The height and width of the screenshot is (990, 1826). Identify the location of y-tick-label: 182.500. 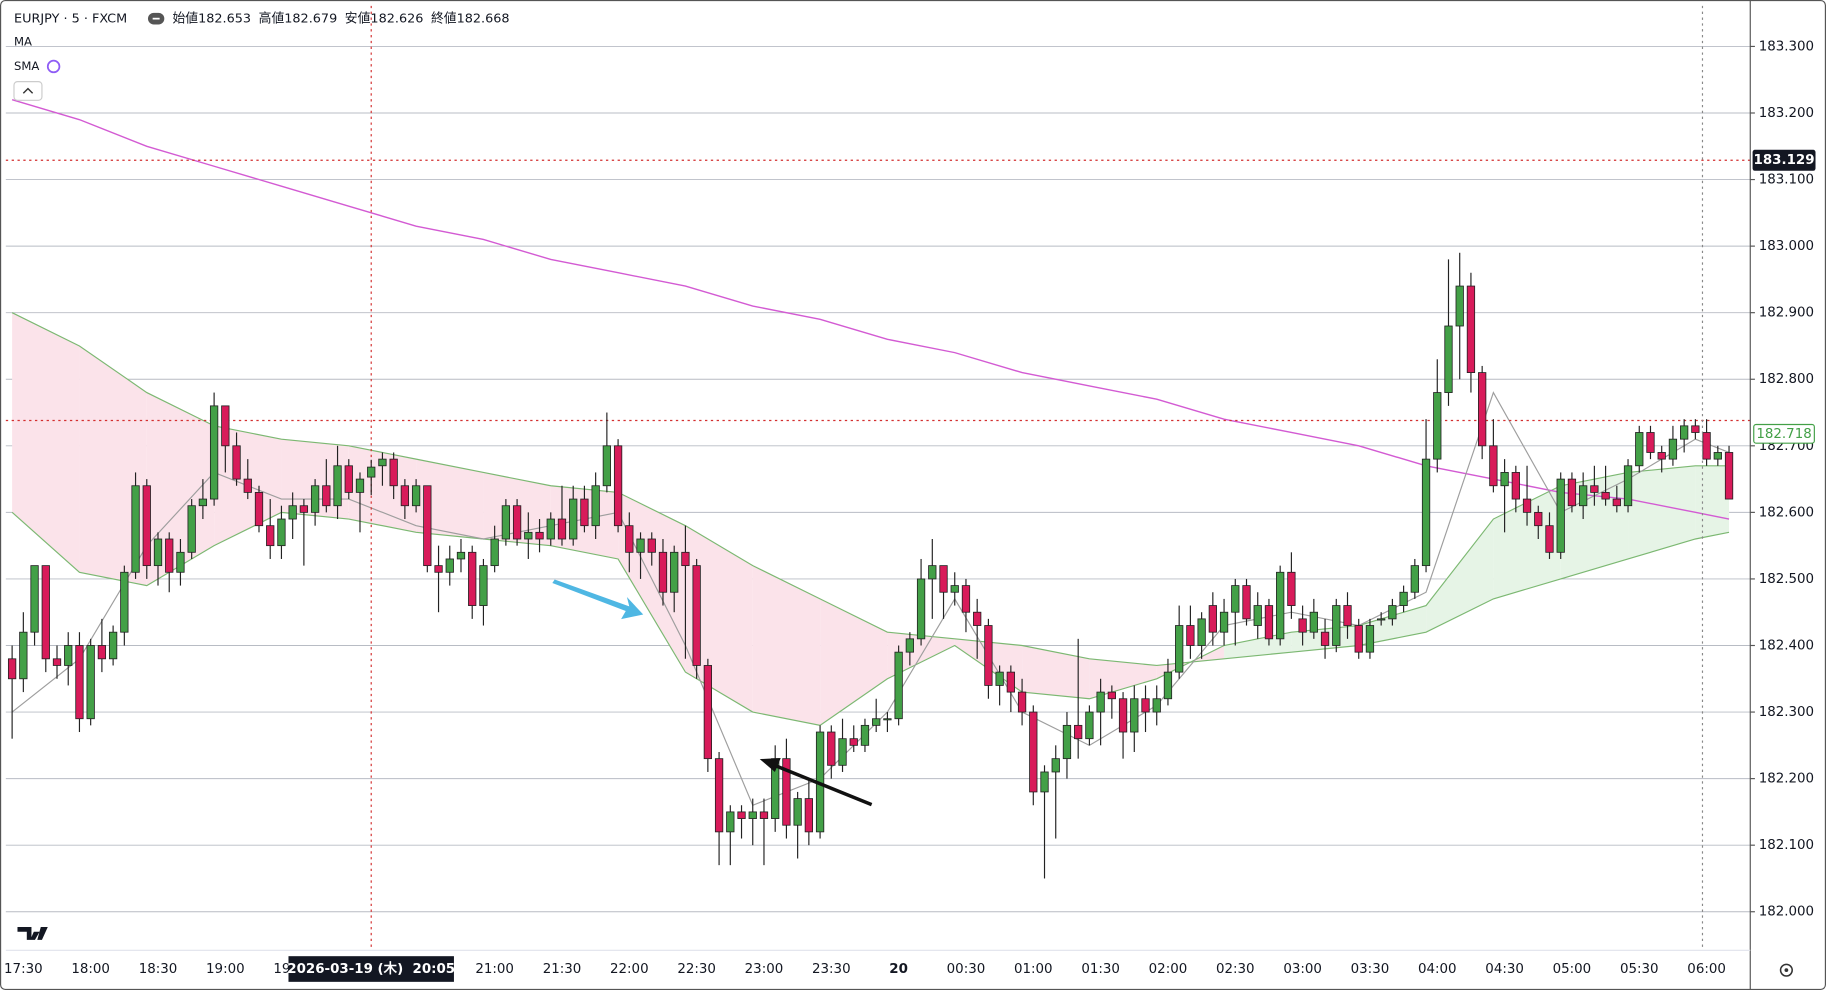
(1786, 579).